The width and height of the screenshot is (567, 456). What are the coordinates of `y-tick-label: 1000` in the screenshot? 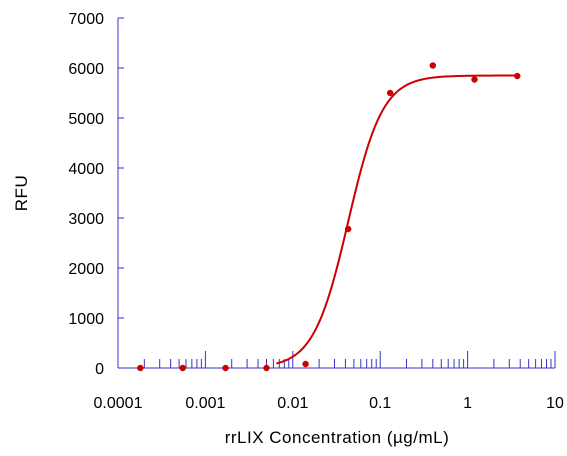 It's located at (86, 319).